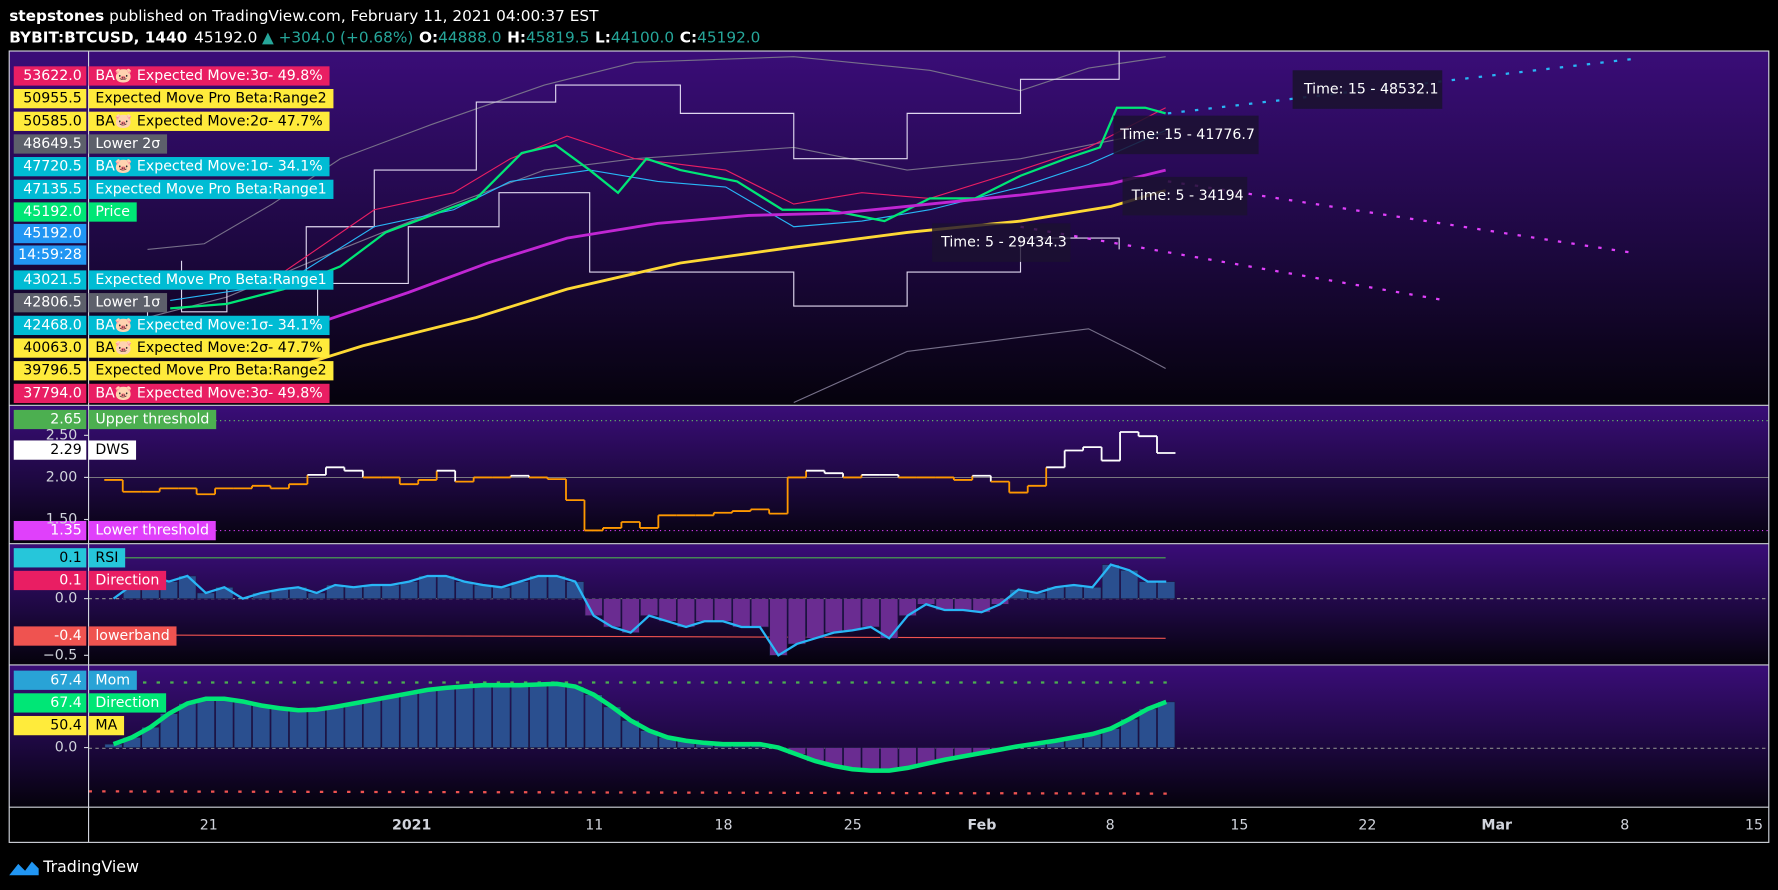 The image size is (1778, 890). Describe the element at coordinates (52, 303) in the screenshot. I see `value-label: 42806.5` at that location.